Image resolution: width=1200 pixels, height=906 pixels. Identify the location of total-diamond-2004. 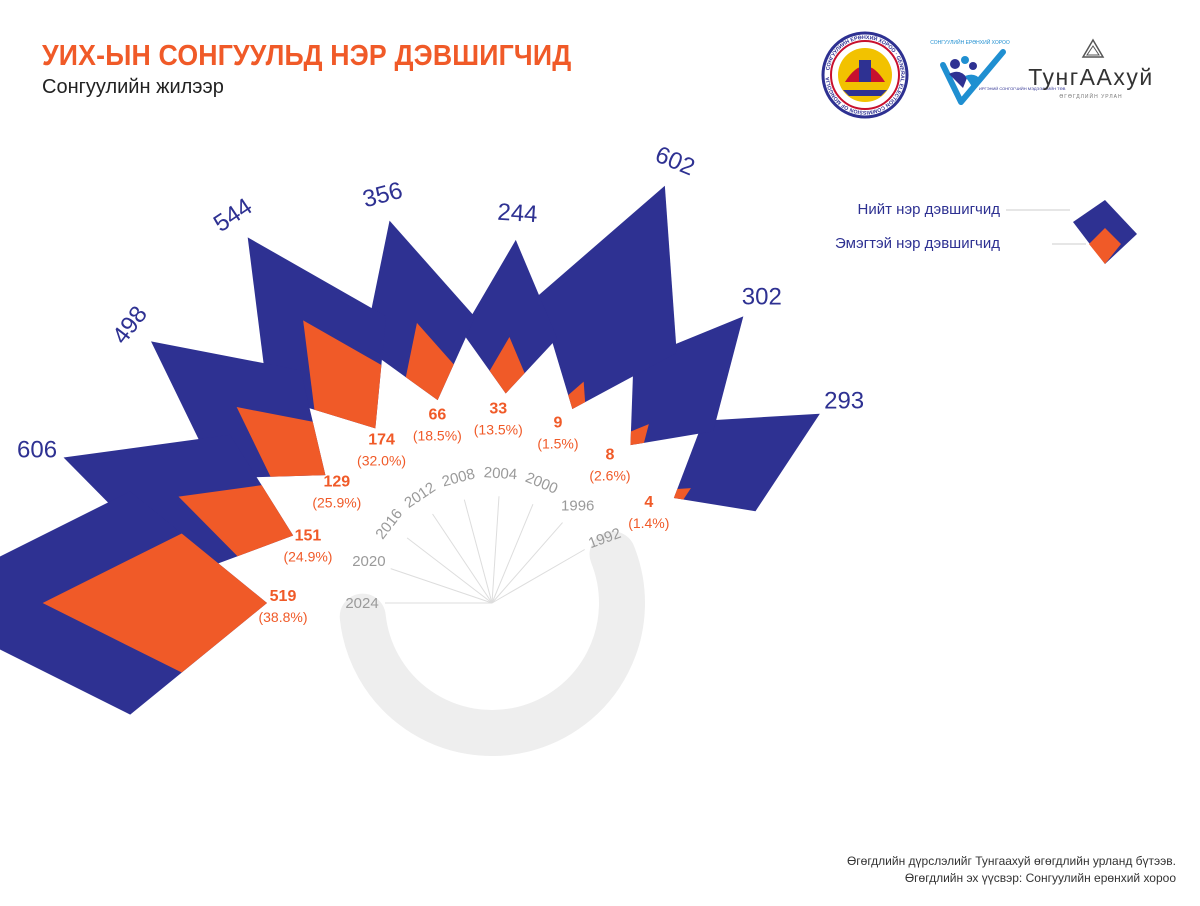
(509, 316).